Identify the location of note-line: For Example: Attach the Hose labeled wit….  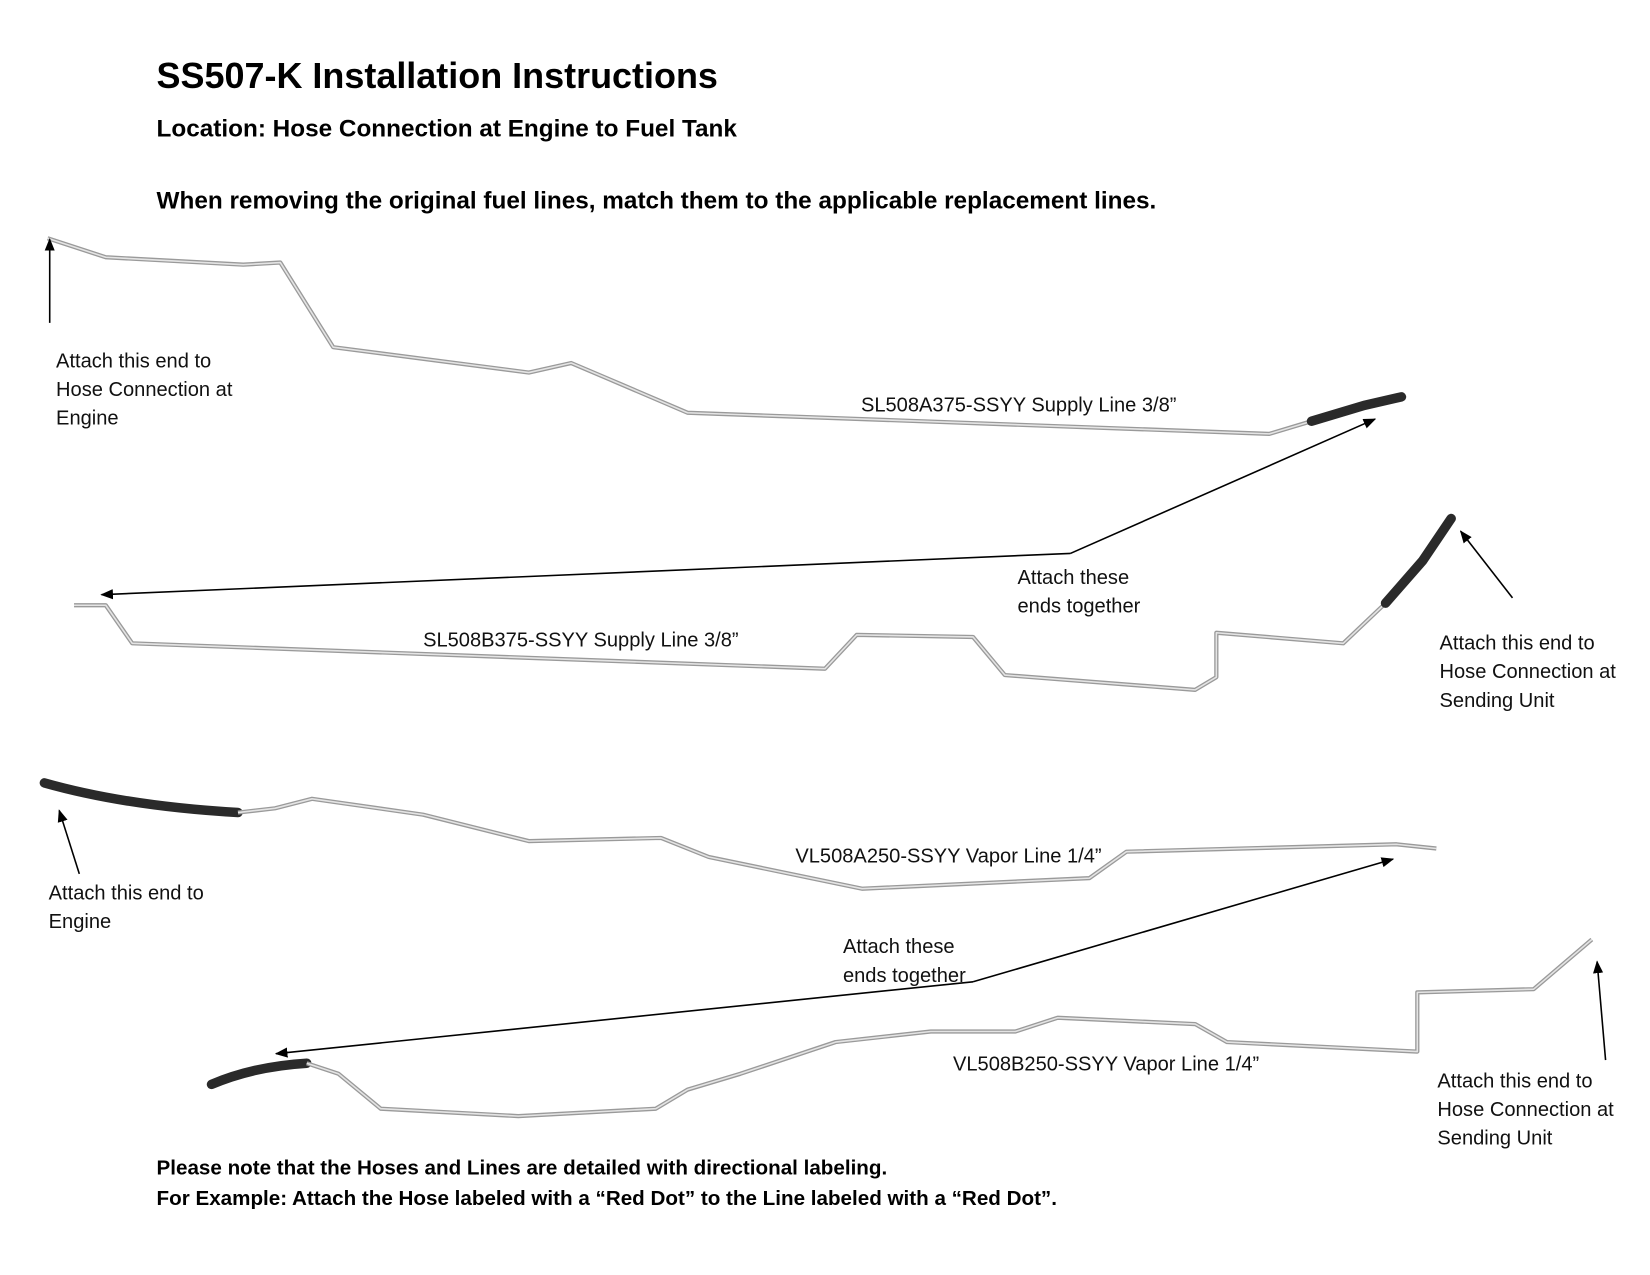
(607, 1198).